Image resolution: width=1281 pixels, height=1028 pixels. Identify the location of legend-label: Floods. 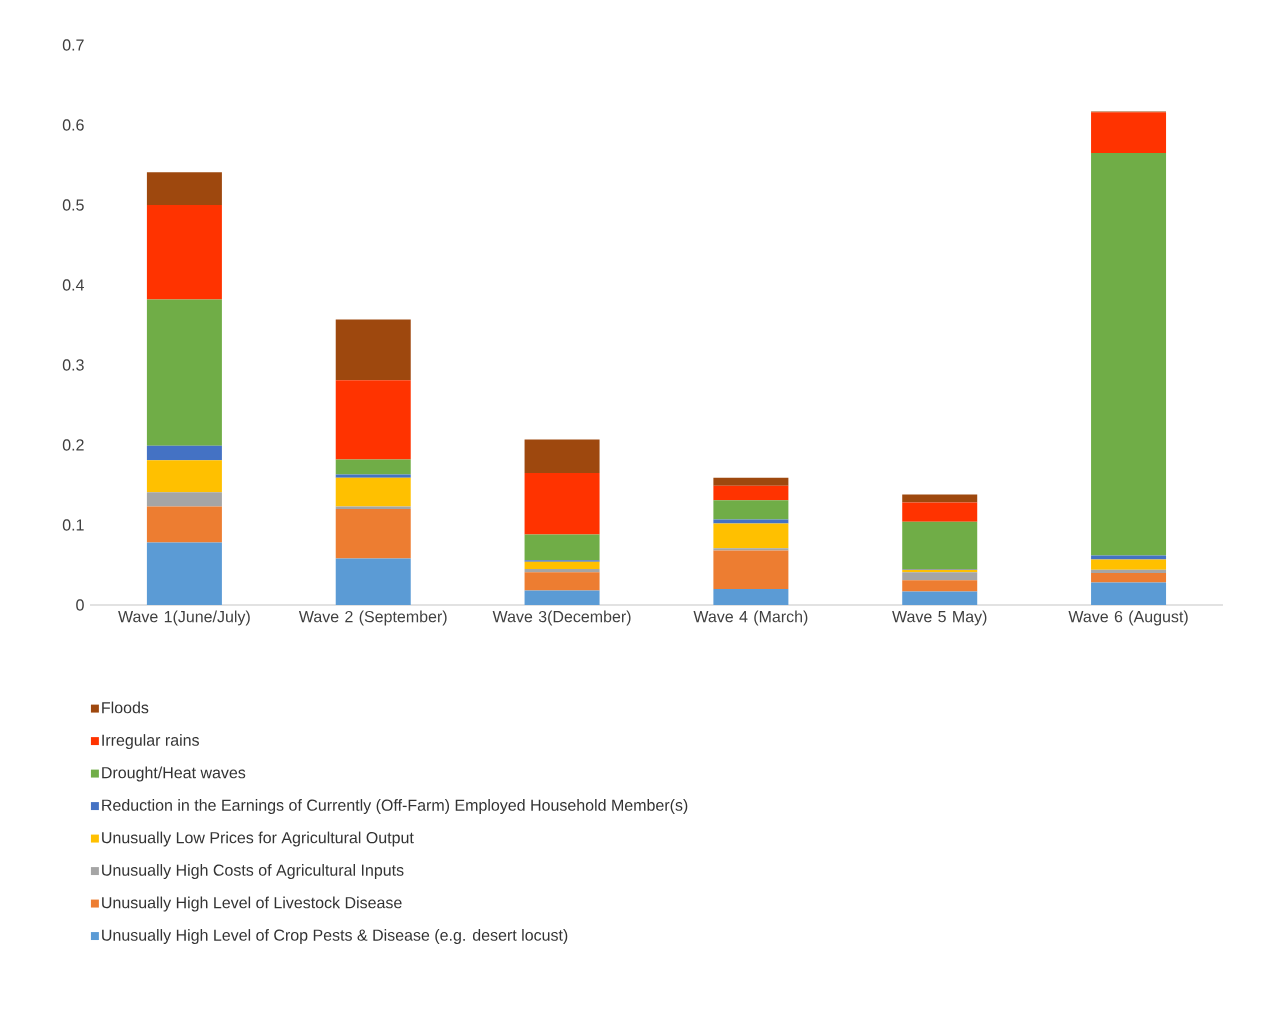
(125, 707).